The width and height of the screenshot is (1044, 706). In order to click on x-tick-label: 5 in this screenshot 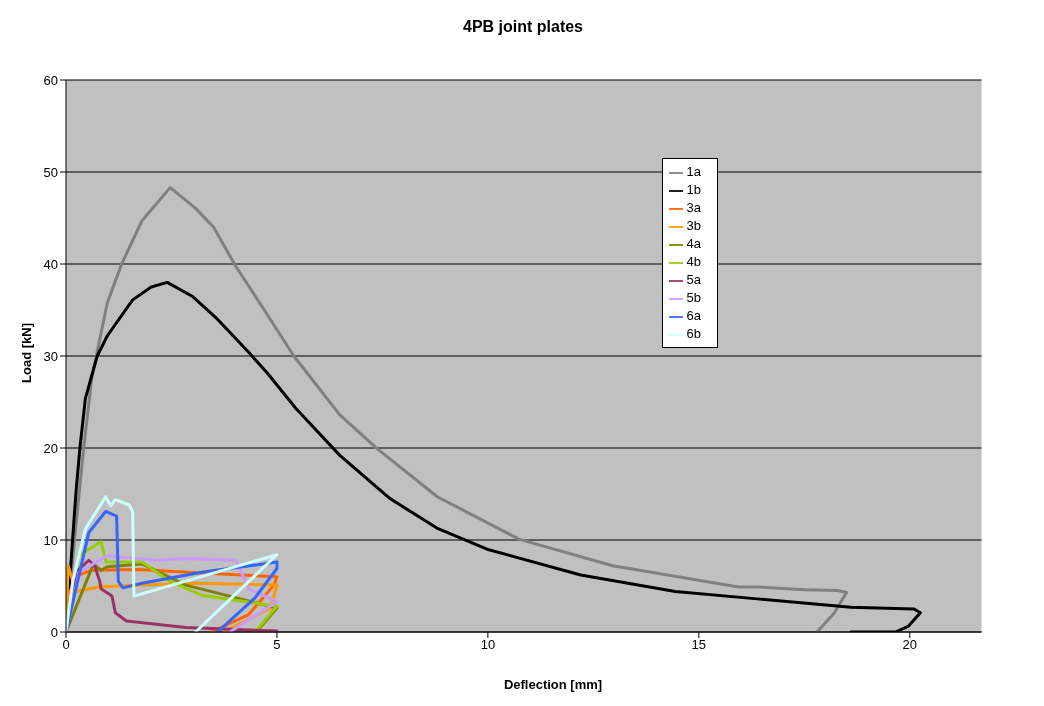, I will do `click(277, 645)`.